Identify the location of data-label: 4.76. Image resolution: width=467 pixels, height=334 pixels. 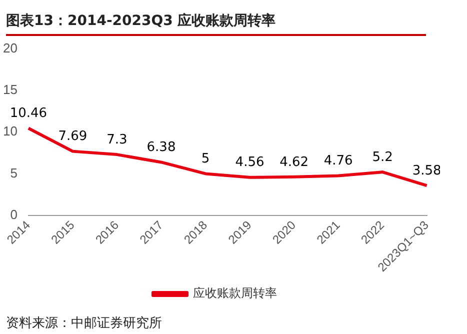
(338, 161).